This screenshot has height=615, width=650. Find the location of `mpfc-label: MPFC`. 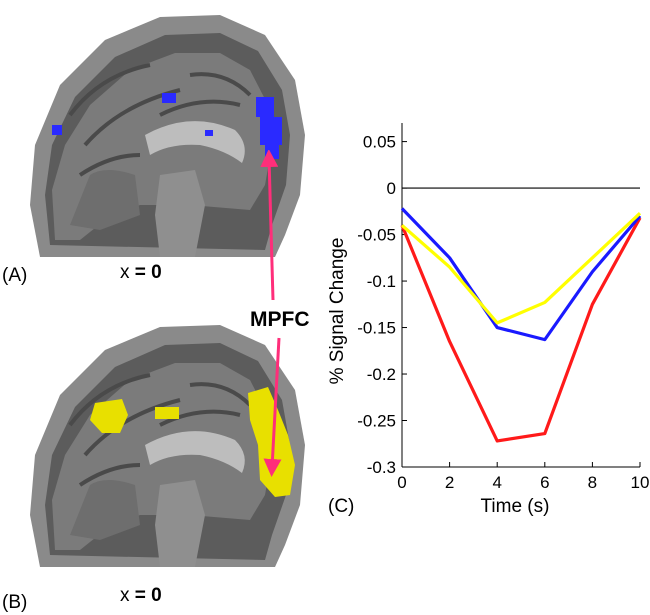

mpfc-label: MPFC is located at coordinates (280, 319).